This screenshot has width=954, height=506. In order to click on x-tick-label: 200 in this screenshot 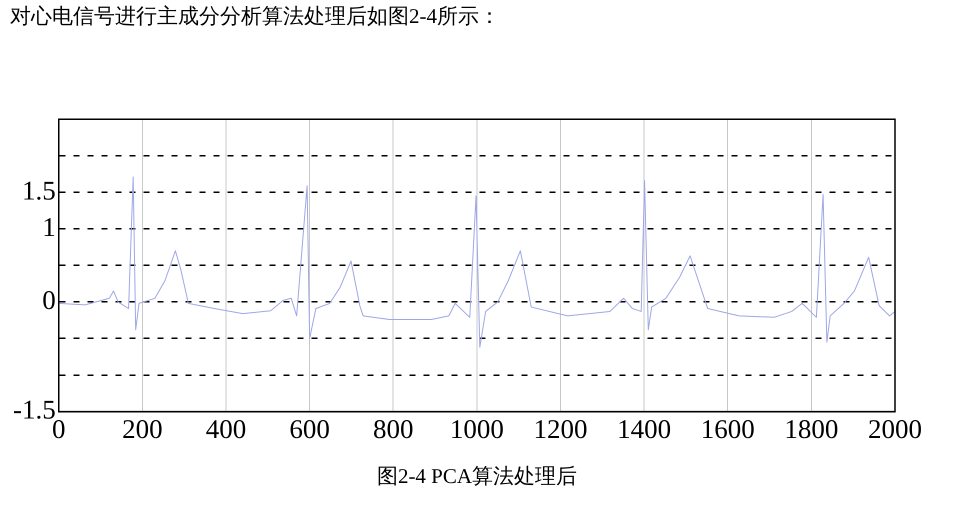, I will do `click(142, 429)`.